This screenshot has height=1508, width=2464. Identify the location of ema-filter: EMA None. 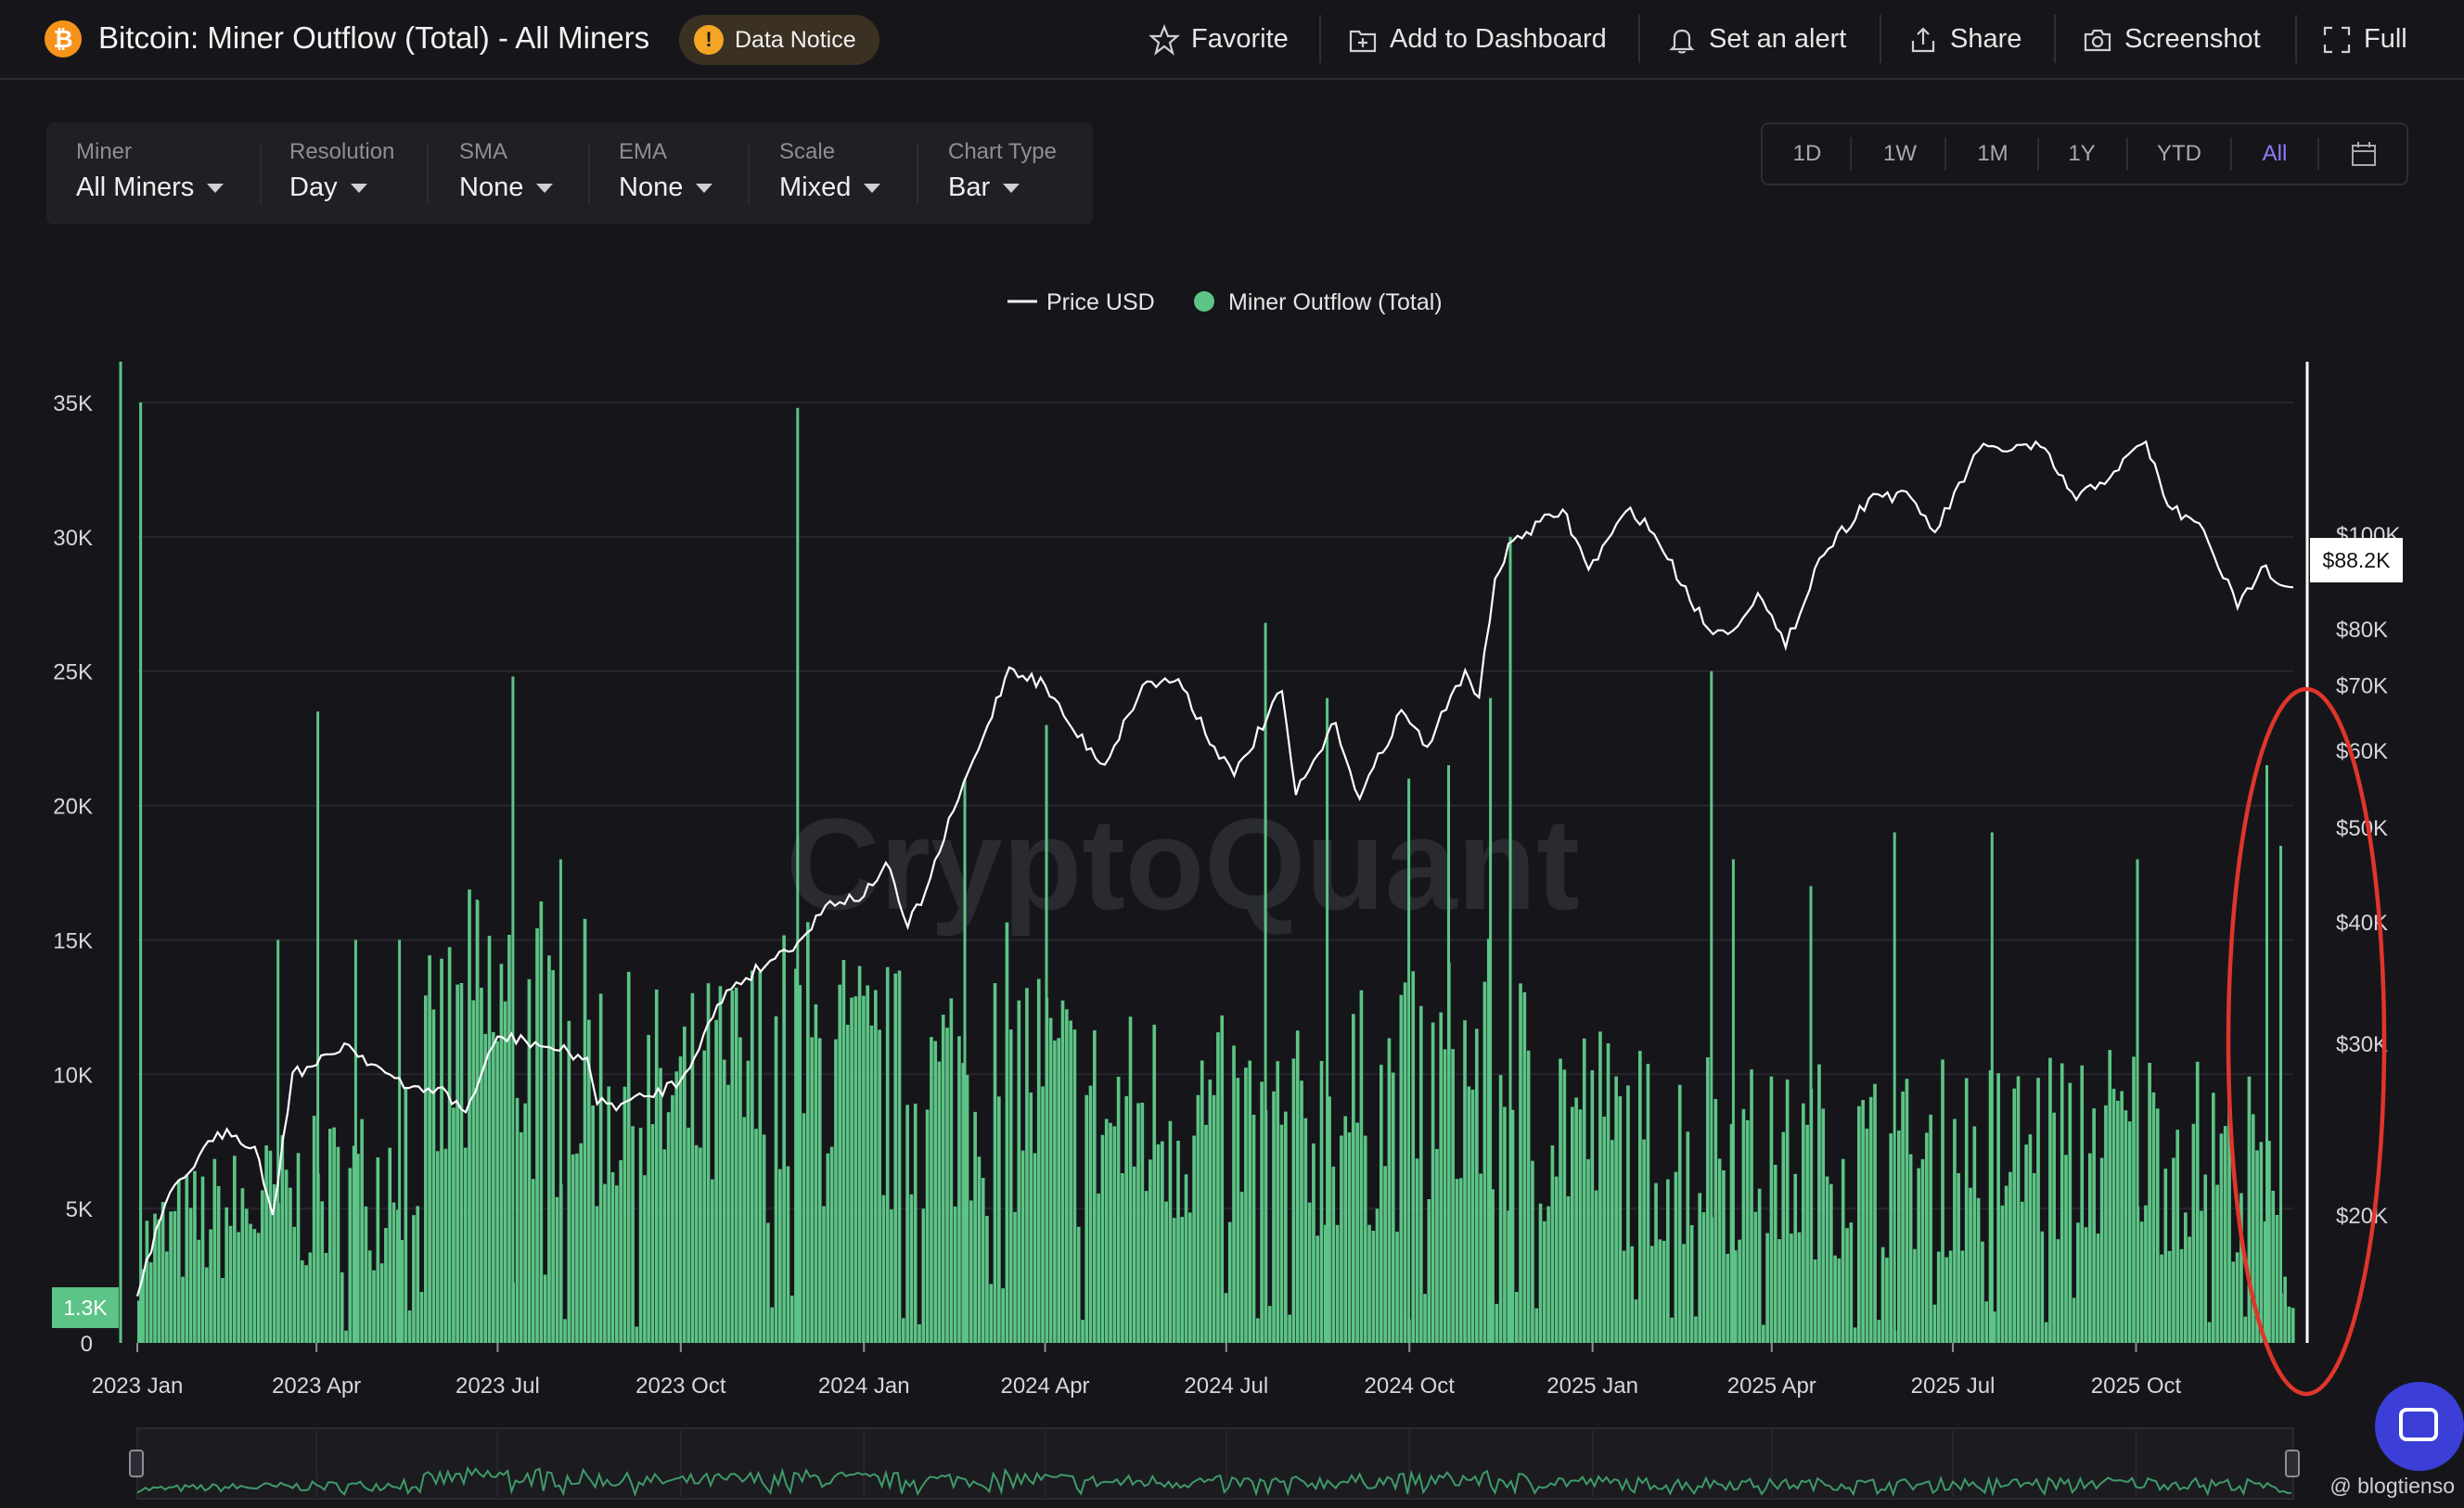
(666, 174).